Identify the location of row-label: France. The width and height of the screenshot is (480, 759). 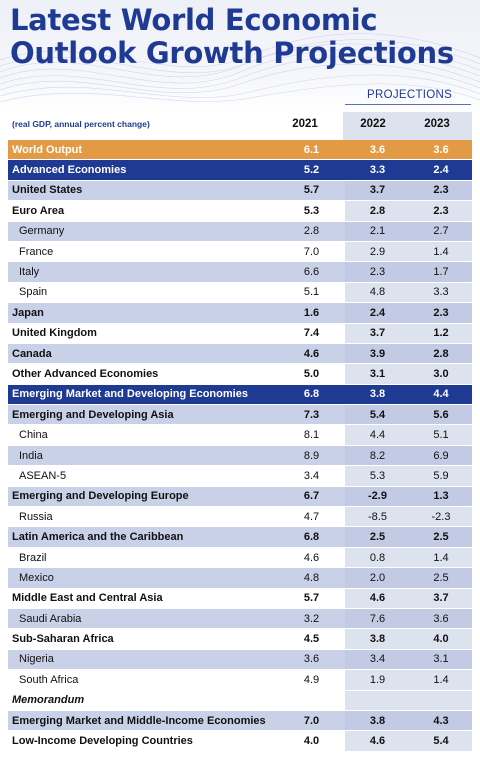
(143, 252).